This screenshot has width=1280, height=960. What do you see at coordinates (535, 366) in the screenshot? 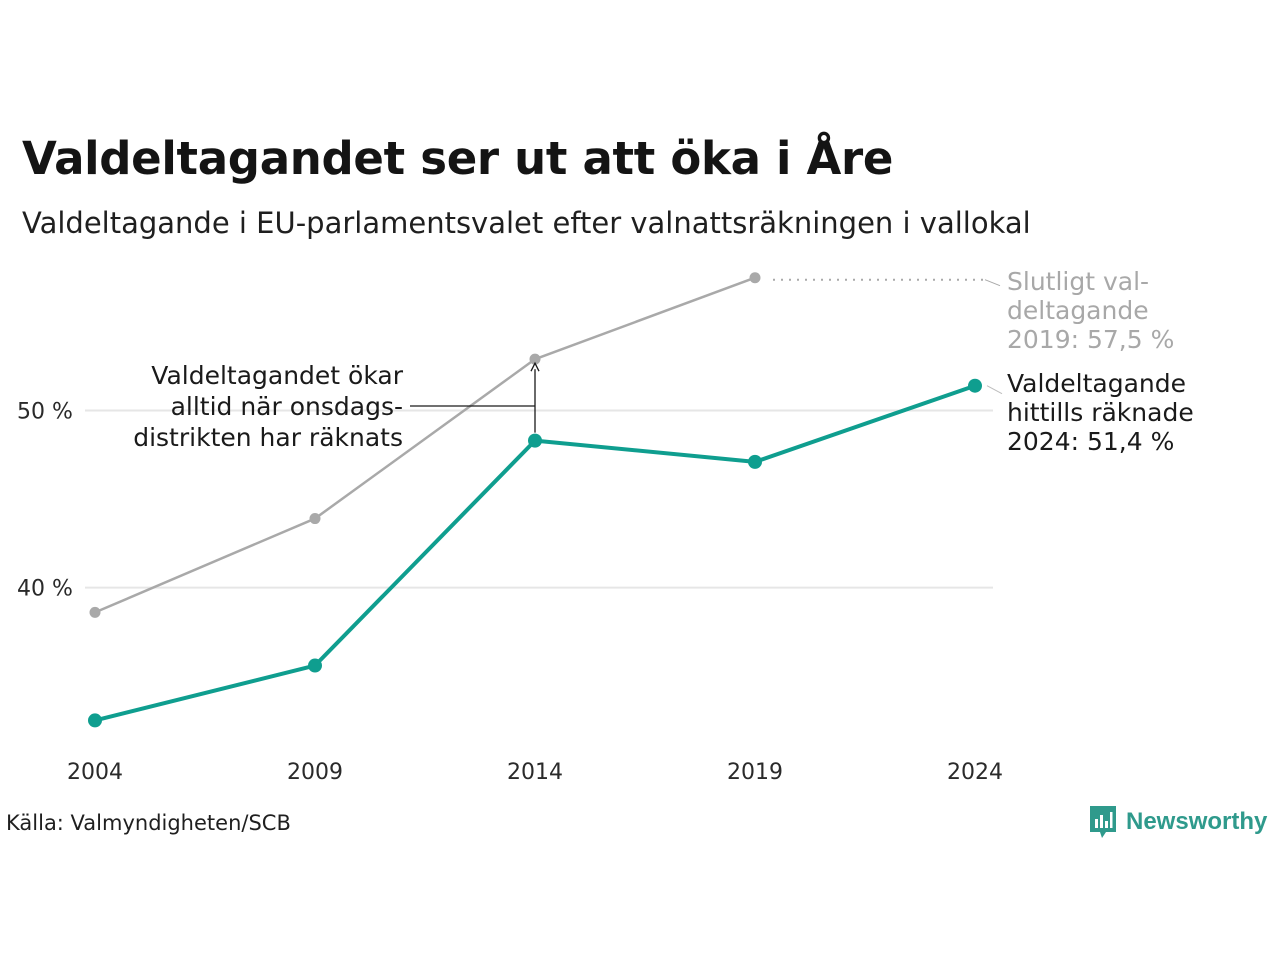
I see `note-arrow-head` at bounding box center [535, 366].